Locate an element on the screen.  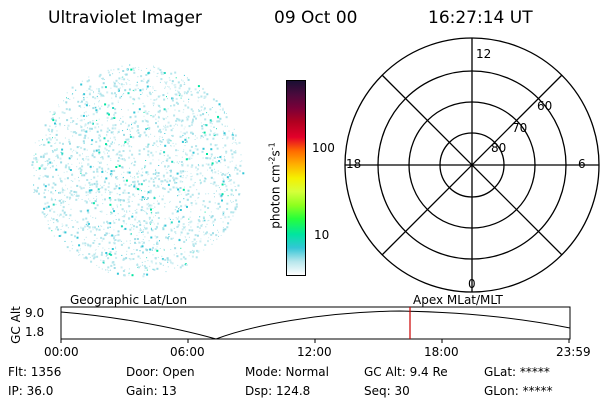
colorbar-tick-10: 10 is located at coordinates (322, 235).